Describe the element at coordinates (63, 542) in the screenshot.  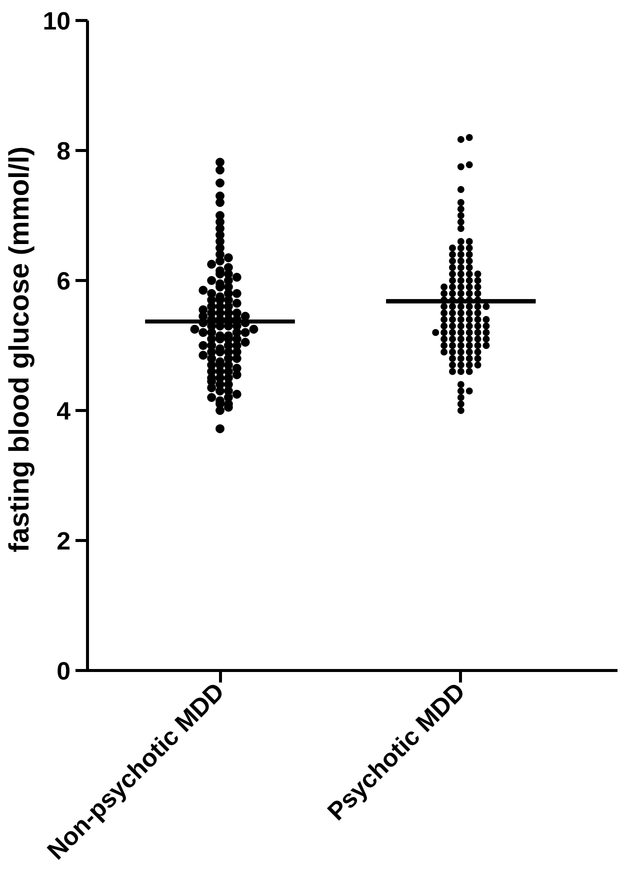
I see `y-tick-label: 2` at that location.